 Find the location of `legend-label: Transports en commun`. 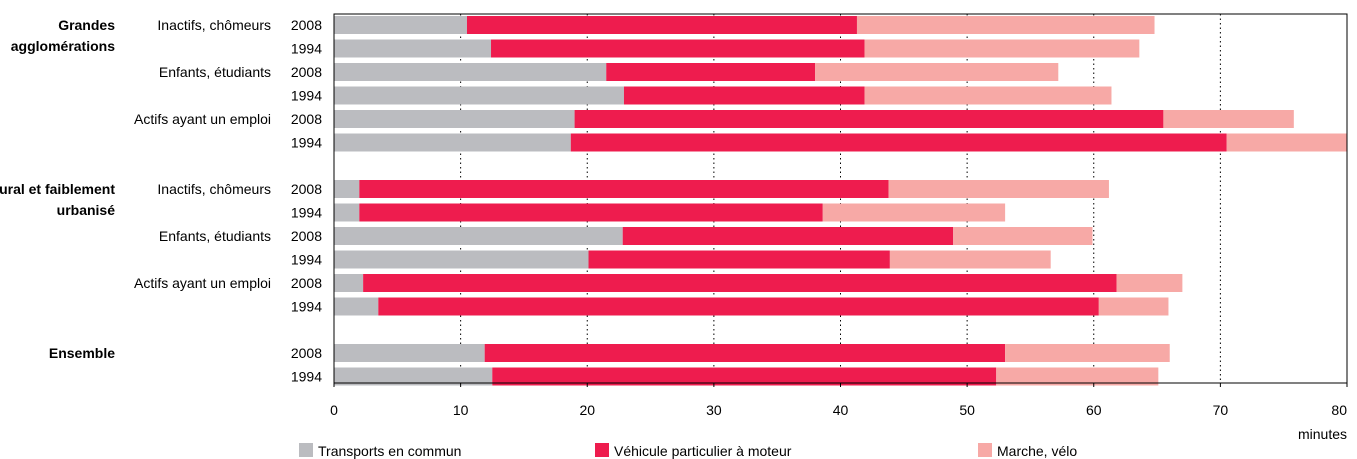

legend-label: Transports en commun is located at coordinates (389, 451).